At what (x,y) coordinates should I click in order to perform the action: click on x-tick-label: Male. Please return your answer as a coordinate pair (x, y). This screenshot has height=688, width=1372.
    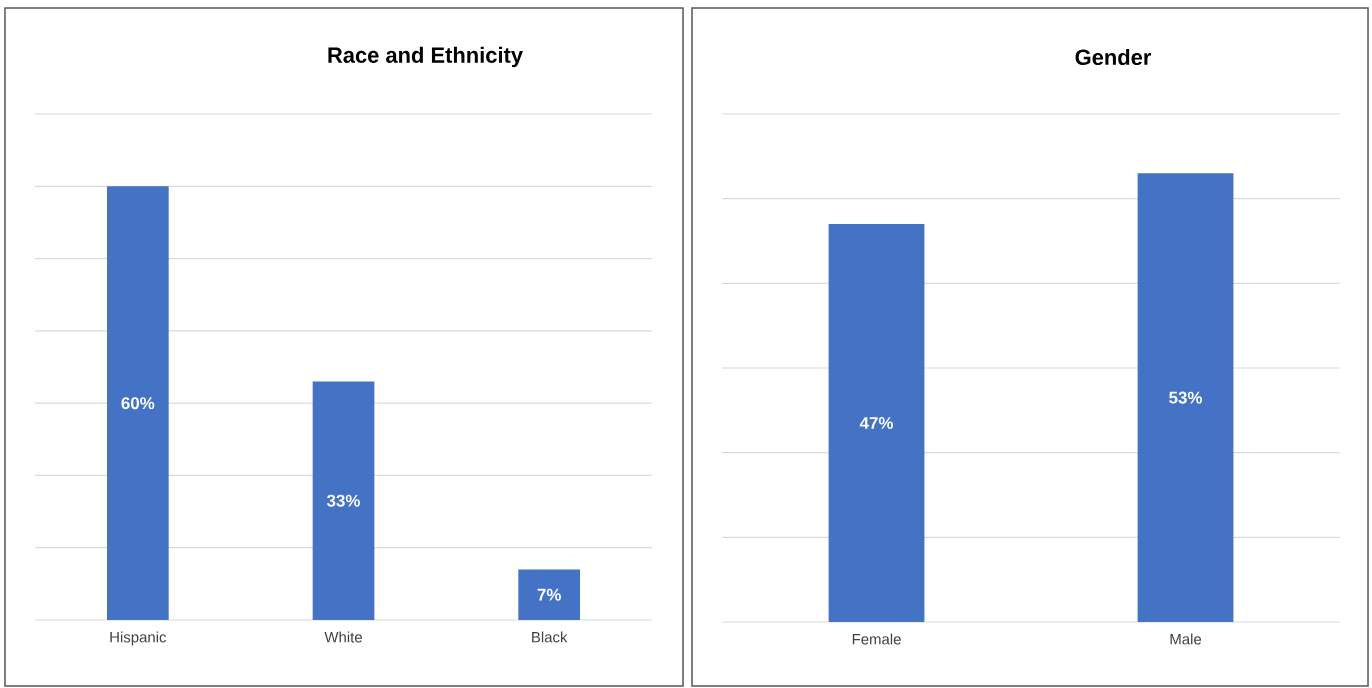
    Looking at the image, I should click on (1186, 639).